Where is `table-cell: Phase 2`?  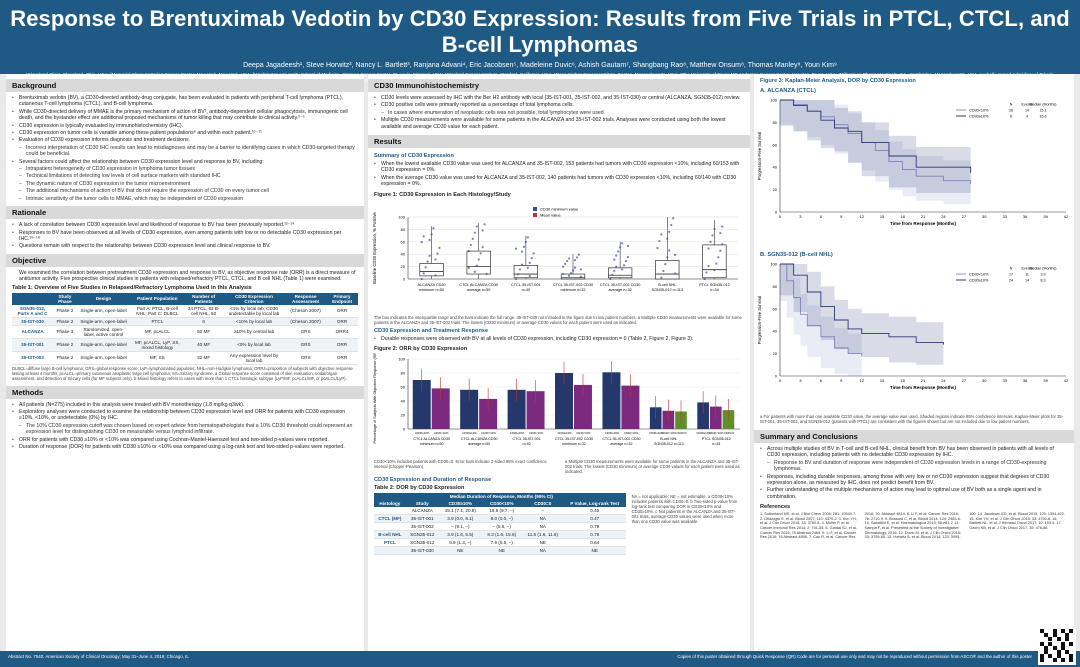 table-cell: Phase 2 is located at coordinates (65, 321).